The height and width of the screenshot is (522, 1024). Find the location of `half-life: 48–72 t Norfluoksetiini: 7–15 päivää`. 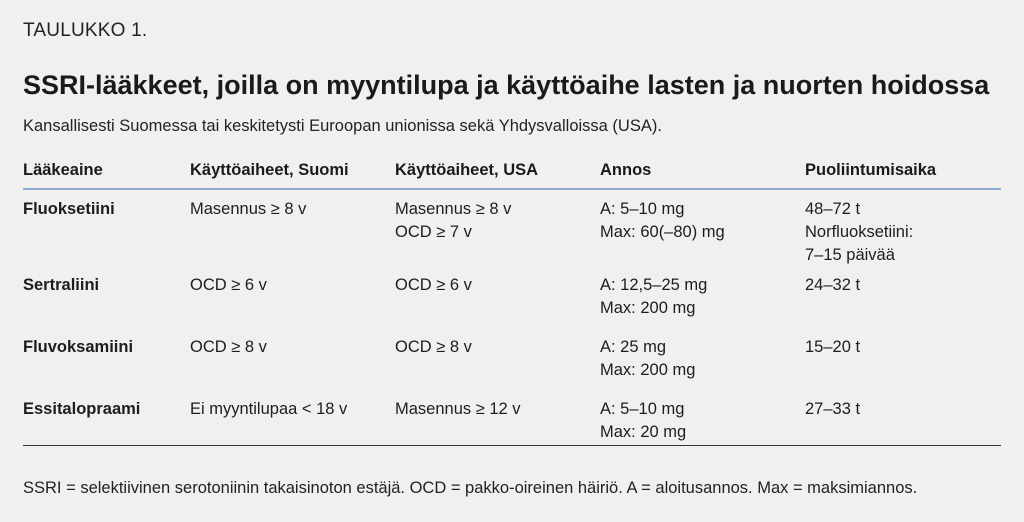

half-life: 48–72 t Norfluoksetiini: 7–15 päivää is located at coordinates (903, 228).